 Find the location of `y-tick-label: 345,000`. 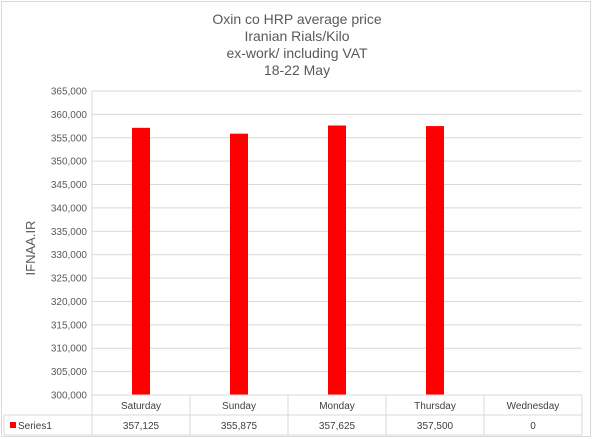

y-tick-label: 345,000 is located at coordinates (69, 185).